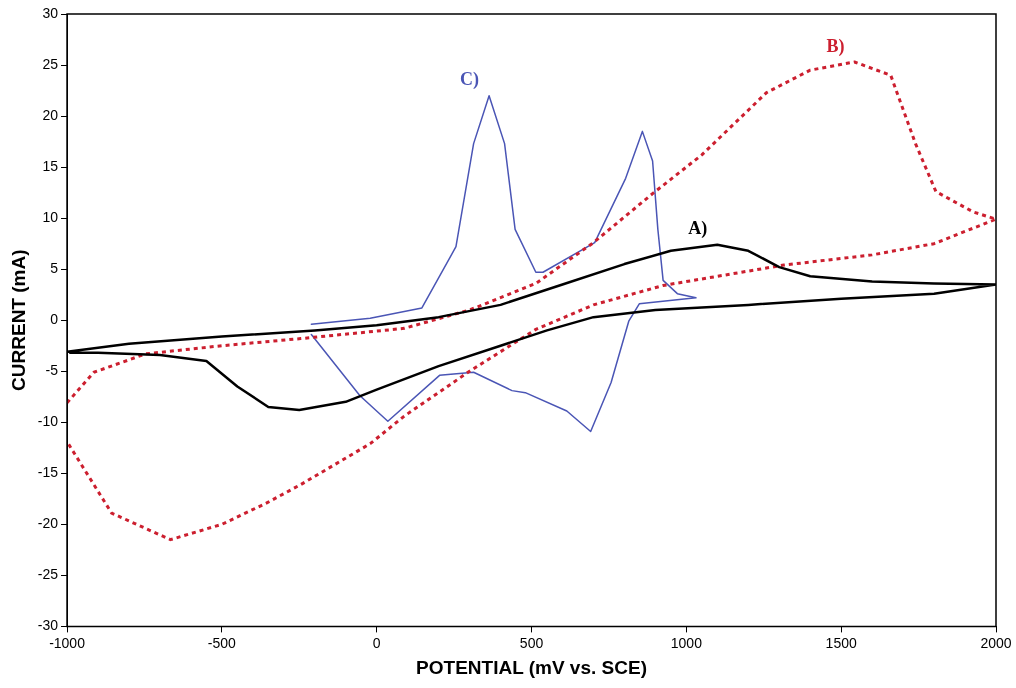  What do you see at coordinates (996, 642) in the screenshot?
I see `x-tick-label: 2000` at bounding box center [996, 642].